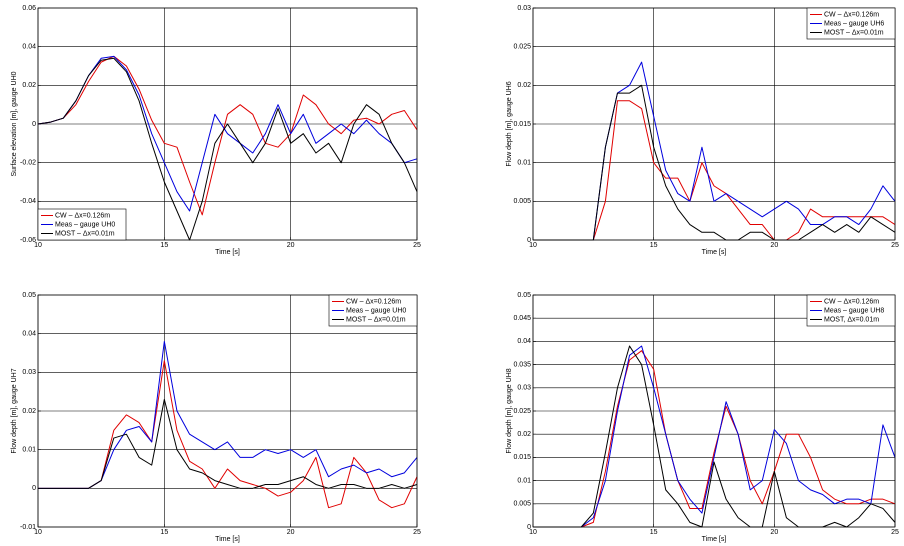  What do you see at coordinates (522, 364) in the screenshot?
I see `y-tick-label: 0.035` at bounding box center [522, 364].